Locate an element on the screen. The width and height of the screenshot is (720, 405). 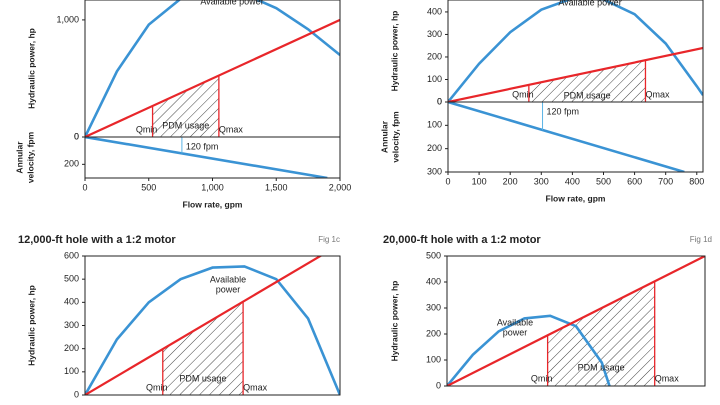
figure-label: Fig 1d is located at coordinates (701, 239).